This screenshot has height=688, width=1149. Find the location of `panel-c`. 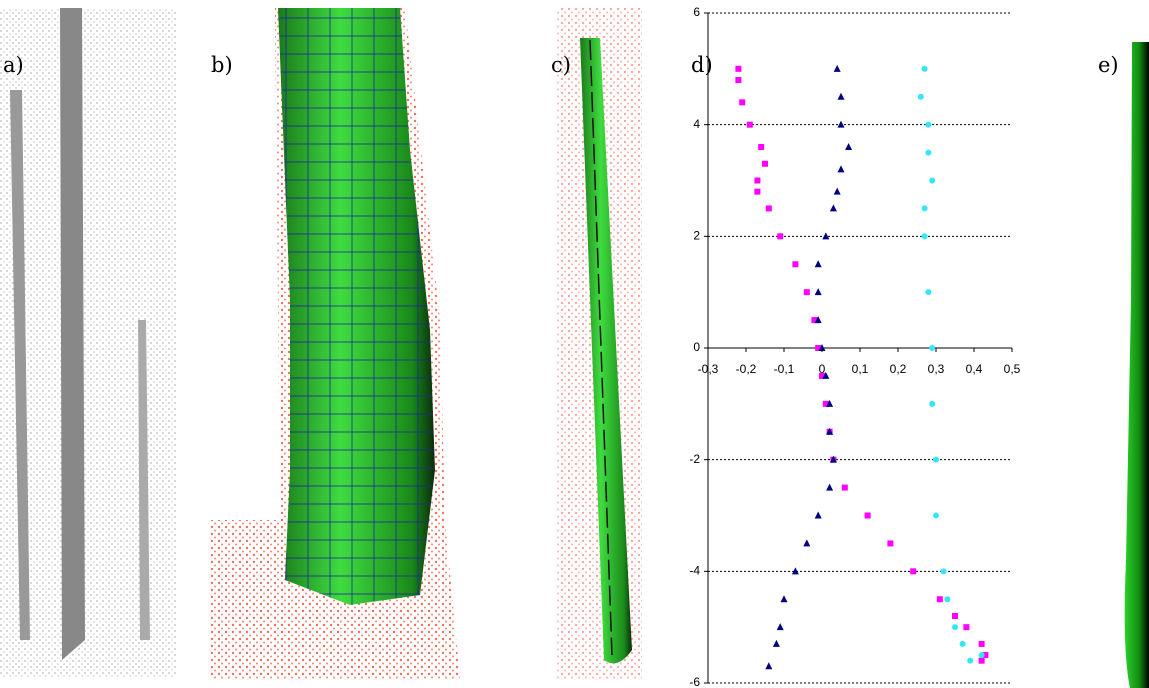

panel-c is located at coordinates (599, 344).